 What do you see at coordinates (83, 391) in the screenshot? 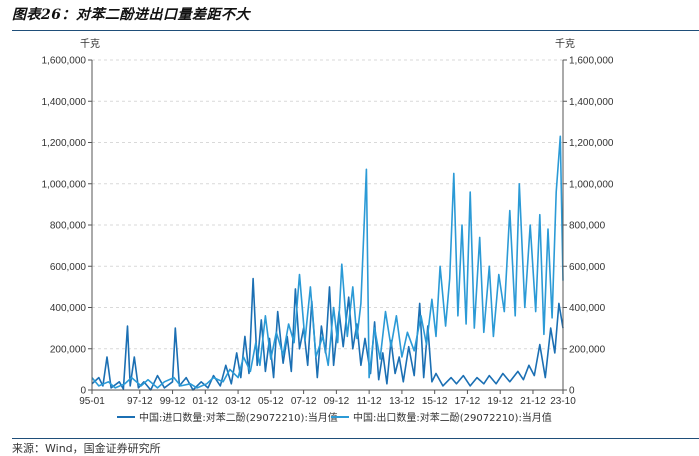
I see `y-tick-label-left: 0` at bounding box center [83, 391].